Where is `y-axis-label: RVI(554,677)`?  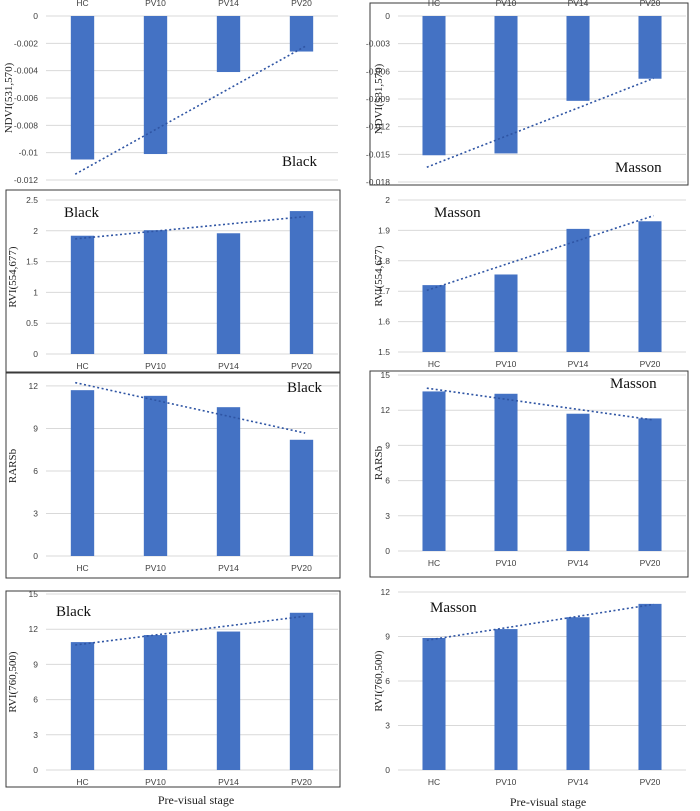 y-axis-label: RVI(554,677) is located at coordinates (379, 275).